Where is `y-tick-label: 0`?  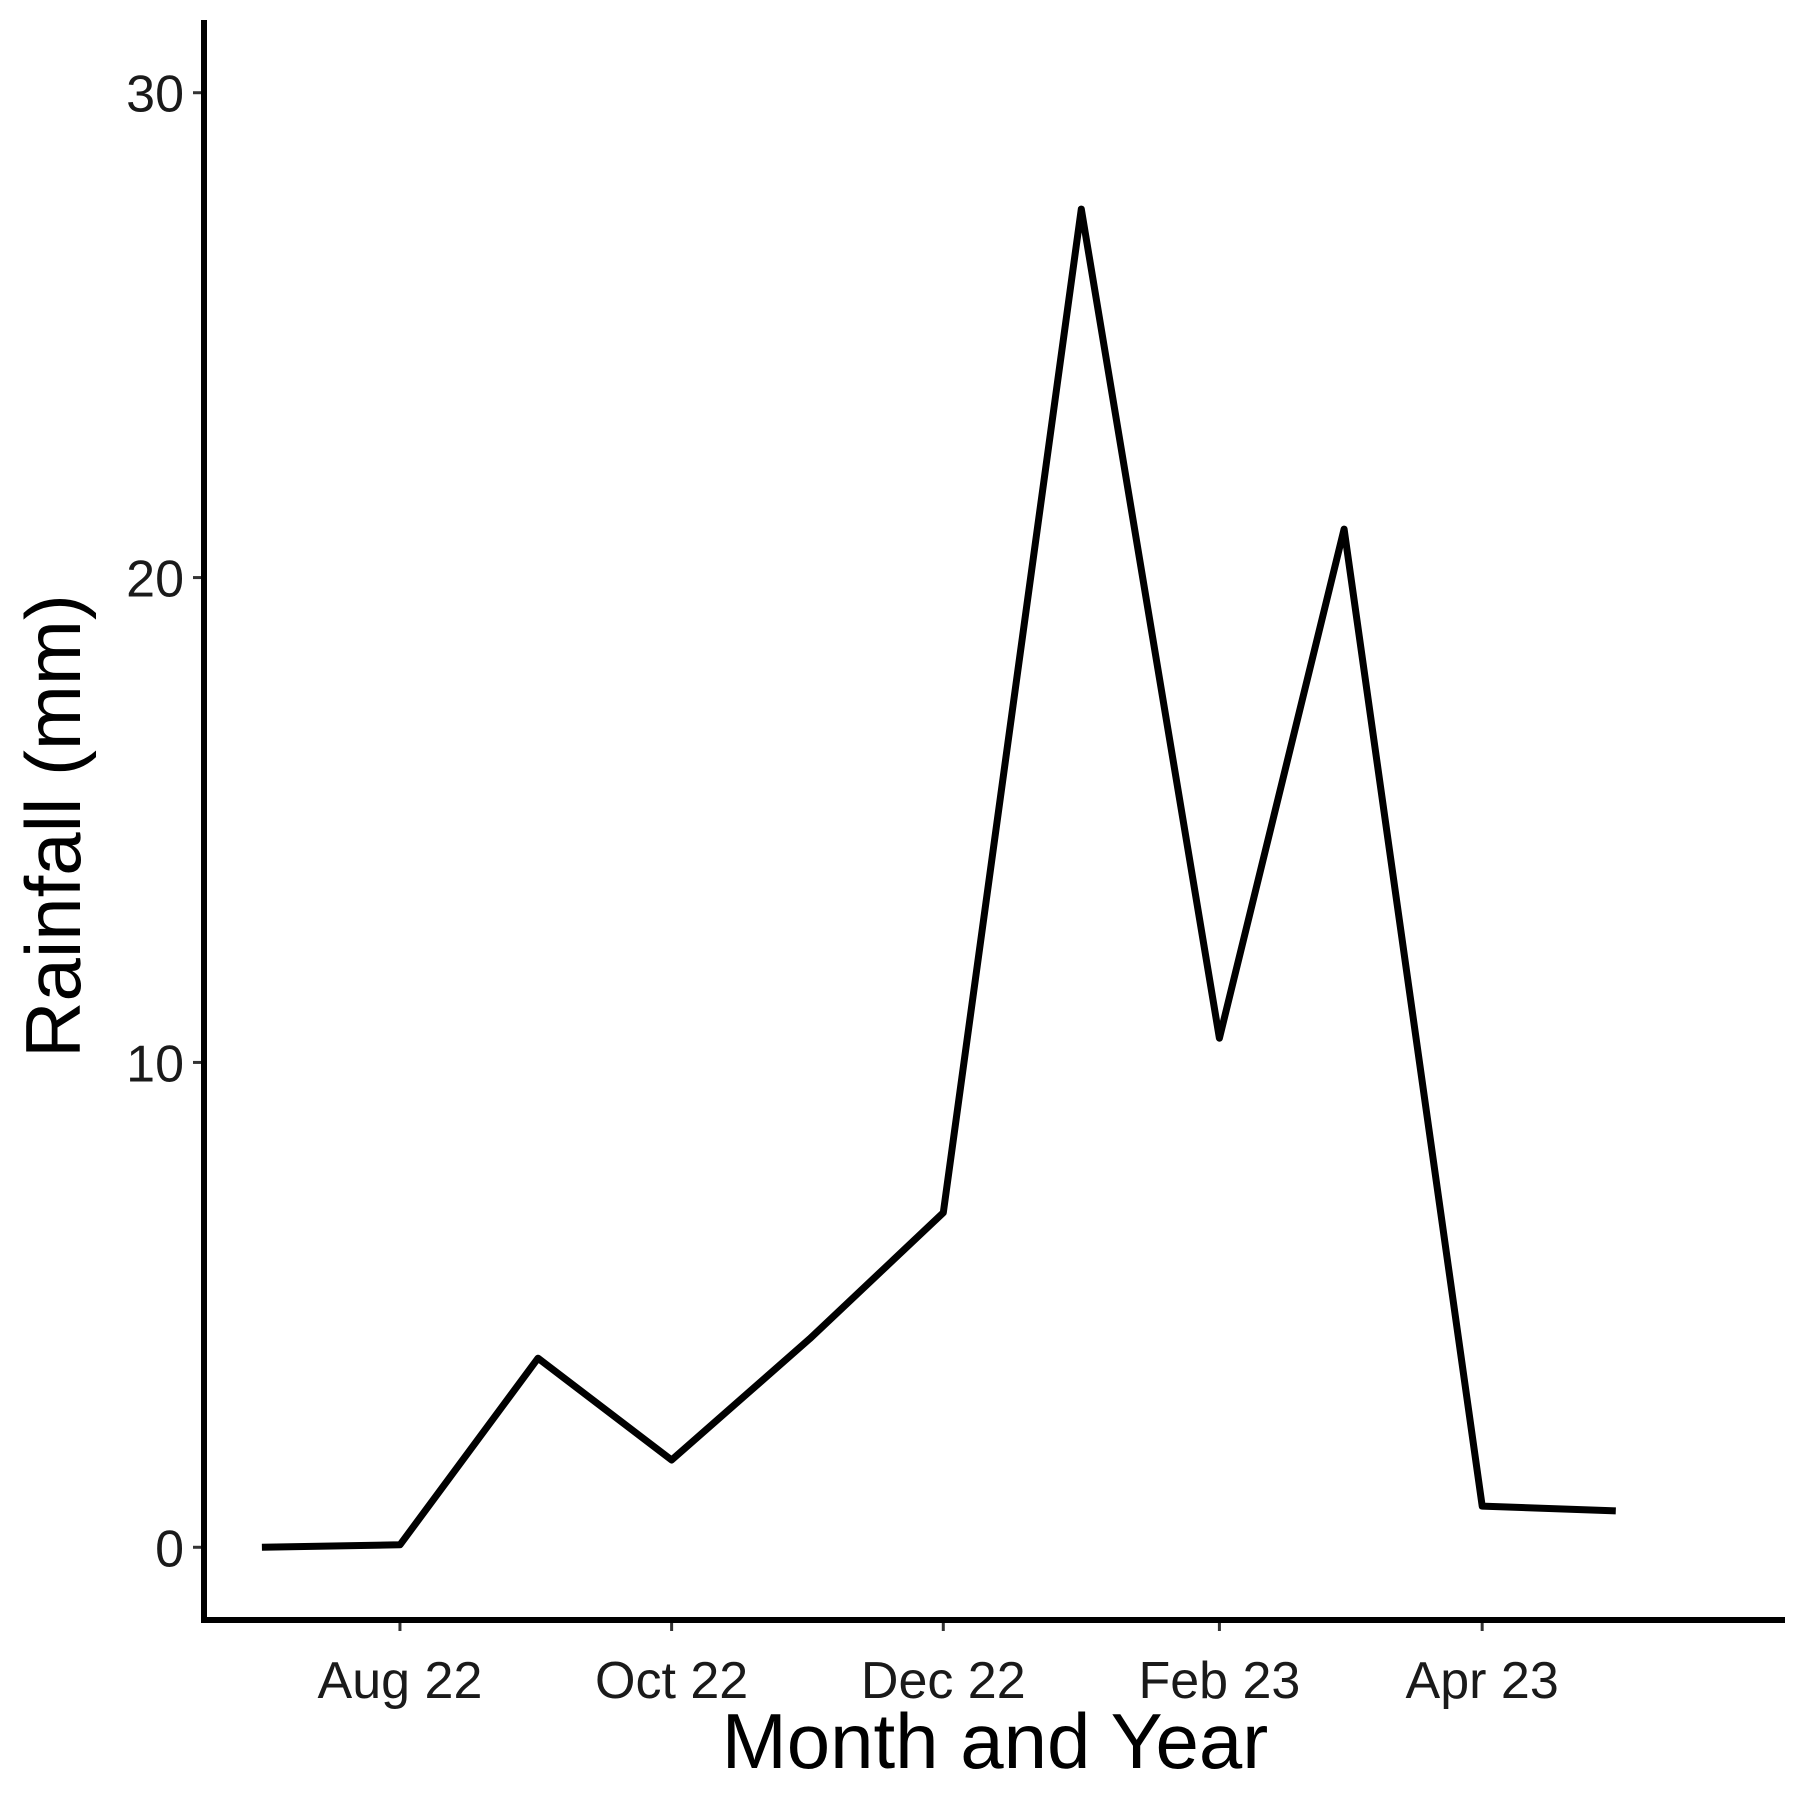
y-tick-label: 0 is located at coordinates (169, 1549).